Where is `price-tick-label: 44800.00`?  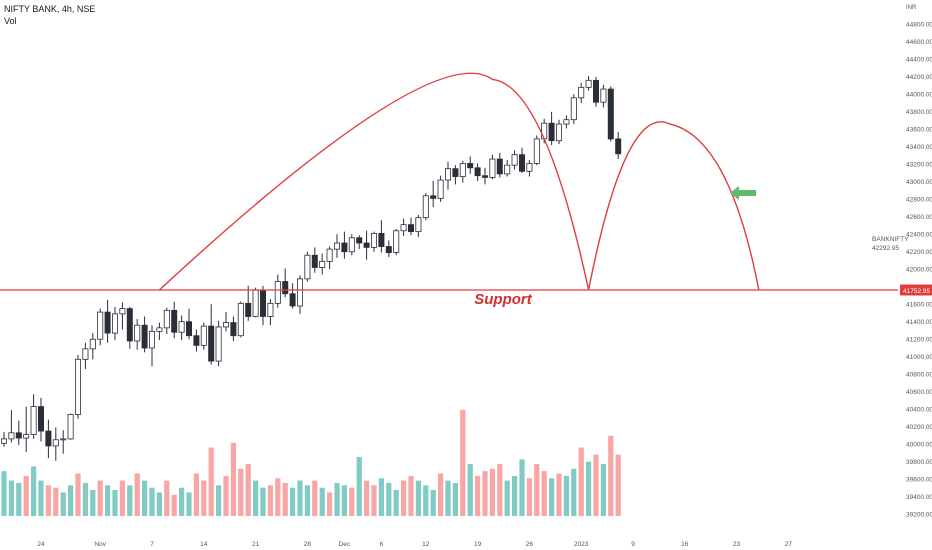 price-tick-label: 44800.00 is located at coordinates (919, 24).